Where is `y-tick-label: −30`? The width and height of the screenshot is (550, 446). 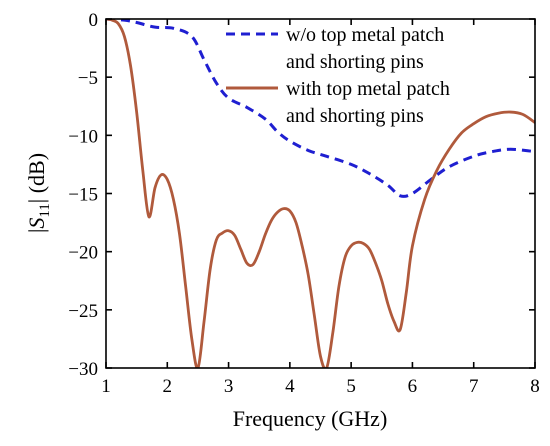 y-tick-label: −30 is located at coordinates (83, 369).